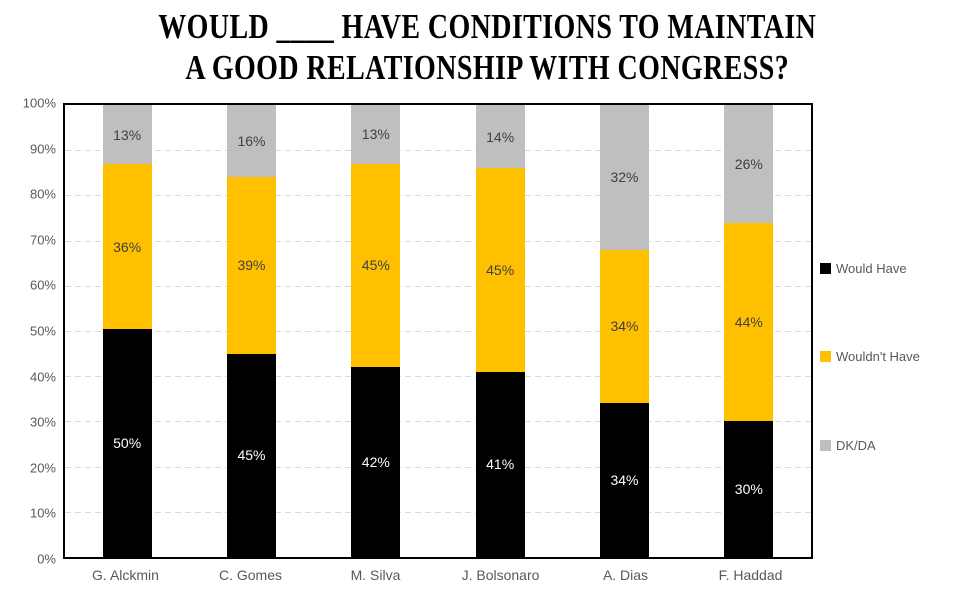 The height and width of the screenshot is (600, 974). I want to click on data-label-dk-da-j-bolsonaro: 14%, so click(500, 136).